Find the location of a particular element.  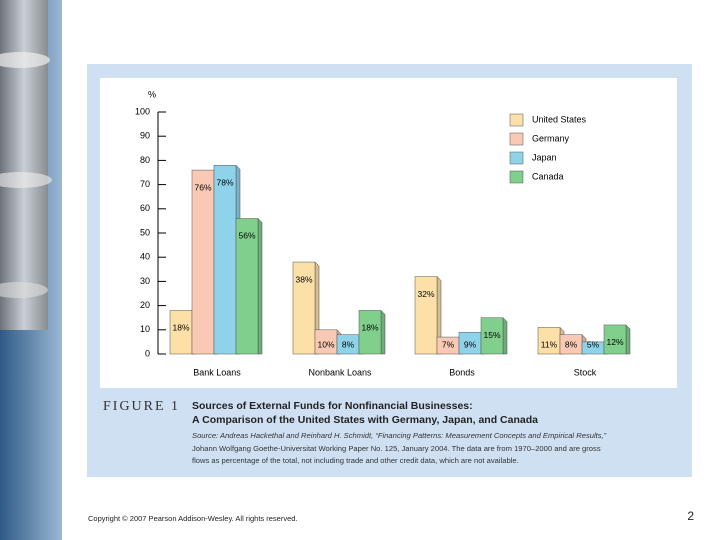

y-tick-label: 20 is located at coordinates (145, 305).